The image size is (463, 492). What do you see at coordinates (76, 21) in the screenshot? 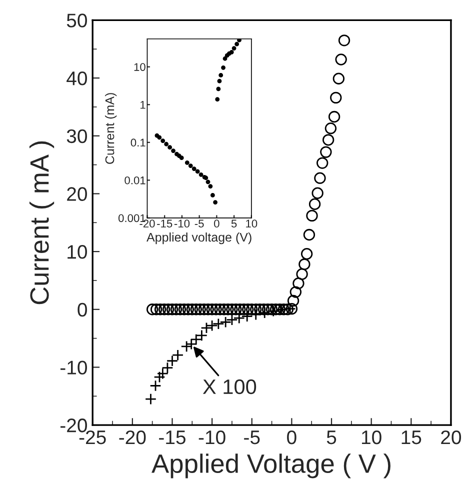
I see `y-tick-label: 50` at bounding box center [76, 21].